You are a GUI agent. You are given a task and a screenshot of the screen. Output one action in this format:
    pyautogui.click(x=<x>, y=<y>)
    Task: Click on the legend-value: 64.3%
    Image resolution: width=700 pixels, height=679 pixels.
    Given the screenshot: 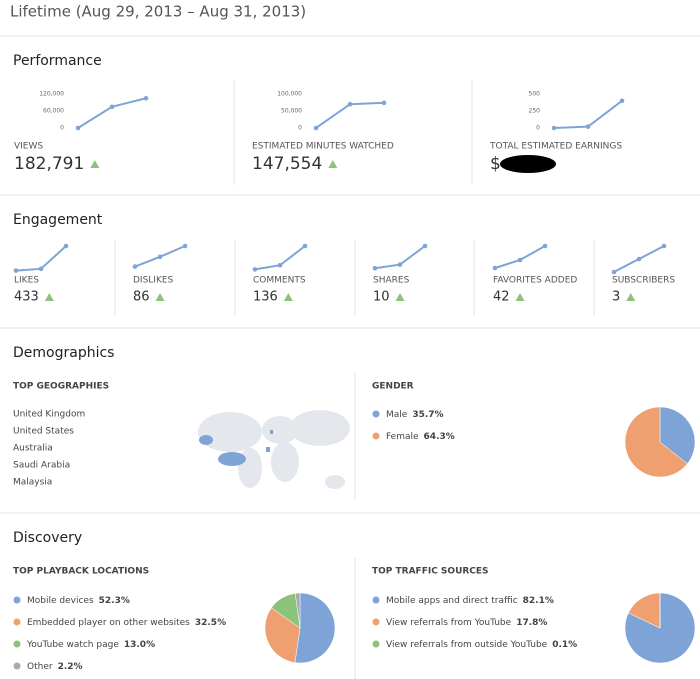 What is the action you would take?
    pyautogui.click(x=439, y=437)
    